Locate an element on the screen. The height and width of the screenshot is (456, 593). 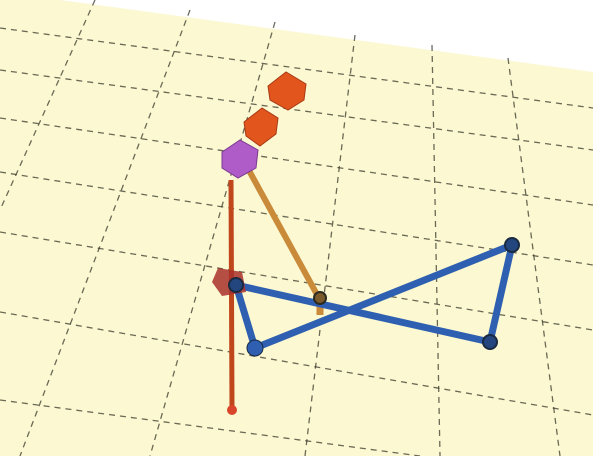
slider-block is located at coordinates (240, 159).